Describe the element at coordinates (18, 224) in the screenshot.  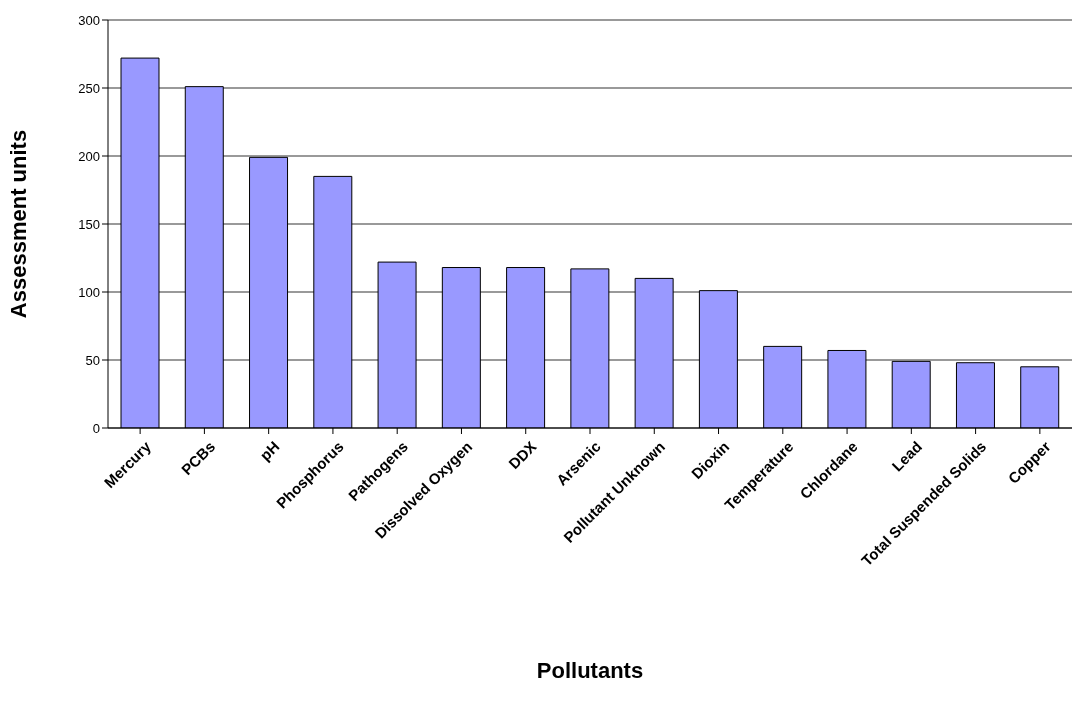
I see `y-axis-title: Assessment units` at that location.